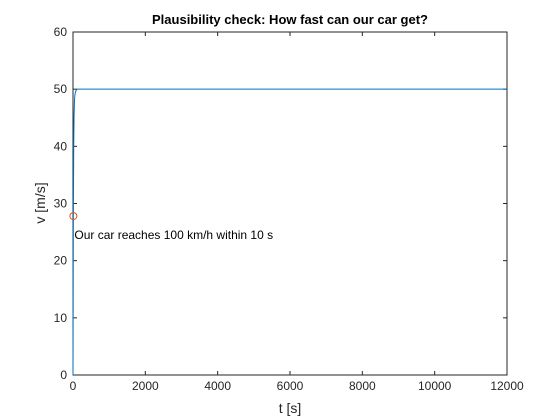 This screenshot has width=560, height=420. I want to click on annotation-layer: Our car reaches 100 km/h within 10 s, so click(173, 235).